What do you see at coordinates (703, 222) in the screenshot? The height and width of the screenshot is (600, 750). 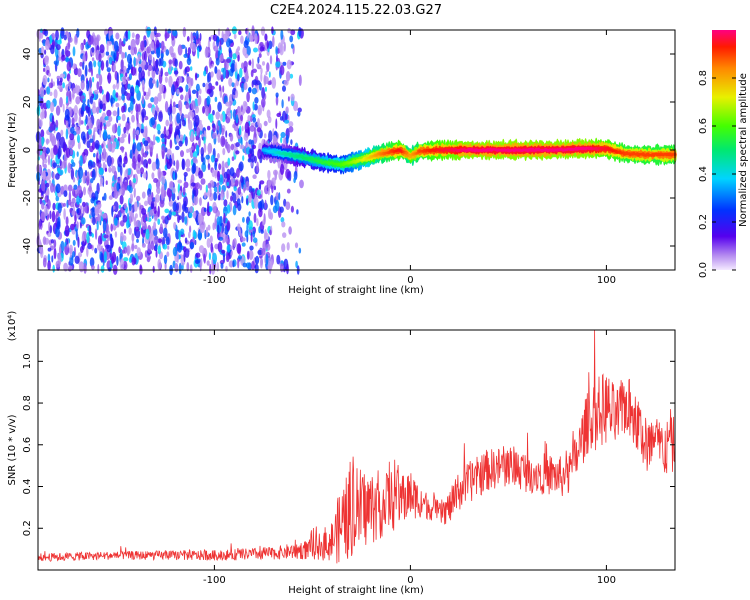 I see `colorbar-tick-label: 0.2` at bounding box center [703, 222].